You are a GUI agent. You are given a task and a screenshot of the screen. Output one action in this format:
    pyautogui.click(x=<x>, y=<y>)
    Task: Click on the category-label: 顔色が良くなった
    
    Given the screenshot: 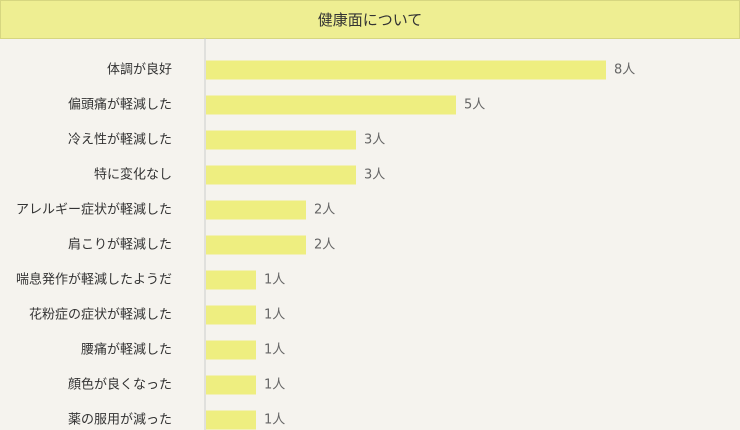 What is the action you would take?
    pyautogui.click(x=120, y=385)
    